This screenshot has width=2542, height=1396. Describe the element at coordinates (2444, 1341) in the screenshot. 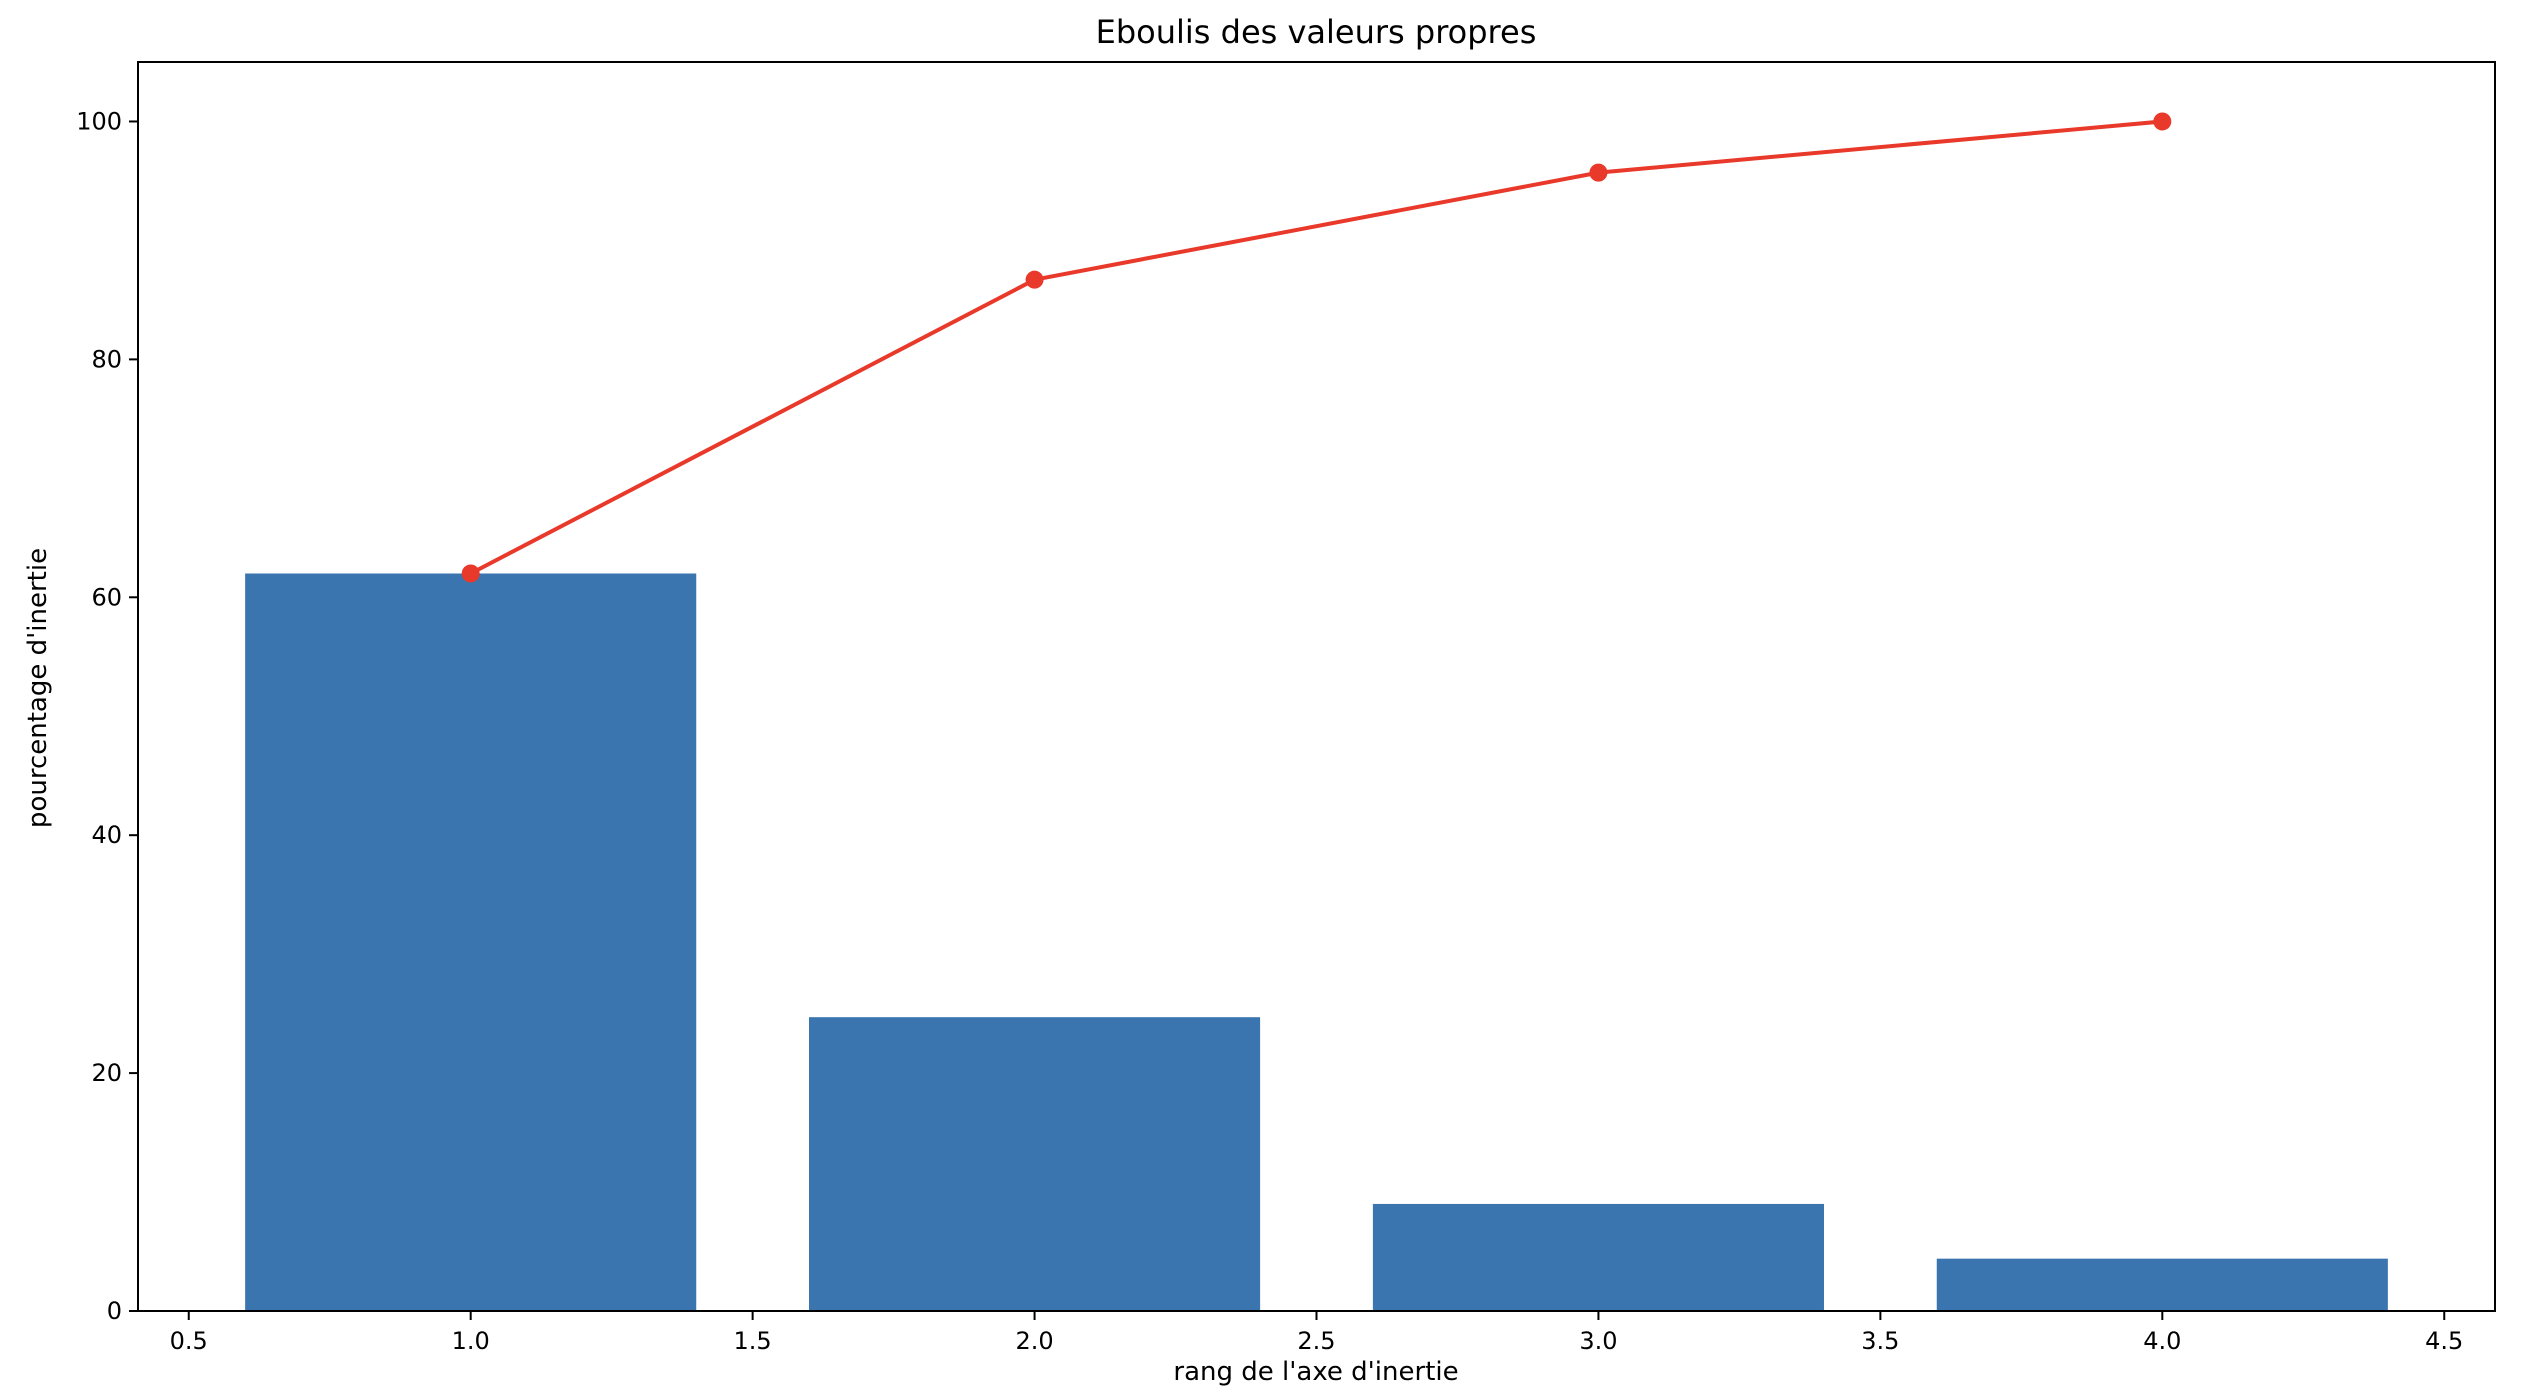

I see `x-tick-label: 4.5` at that location.